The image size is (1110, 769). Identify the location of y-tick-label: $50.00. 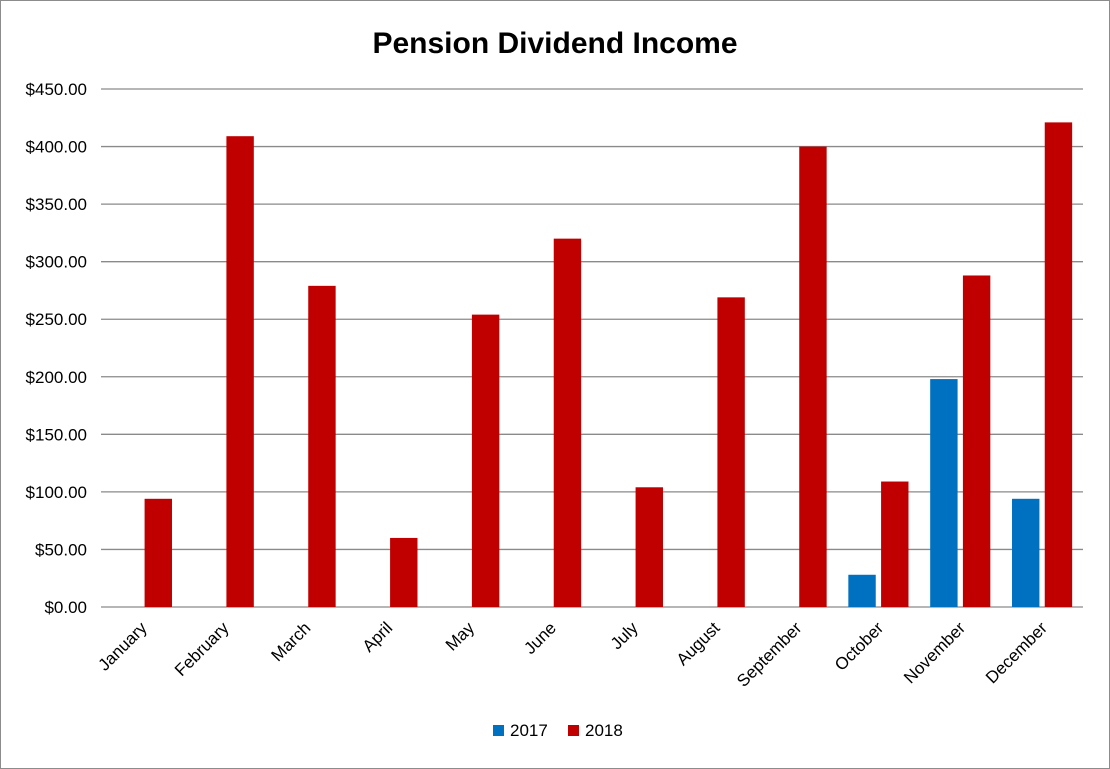
(61, 549).